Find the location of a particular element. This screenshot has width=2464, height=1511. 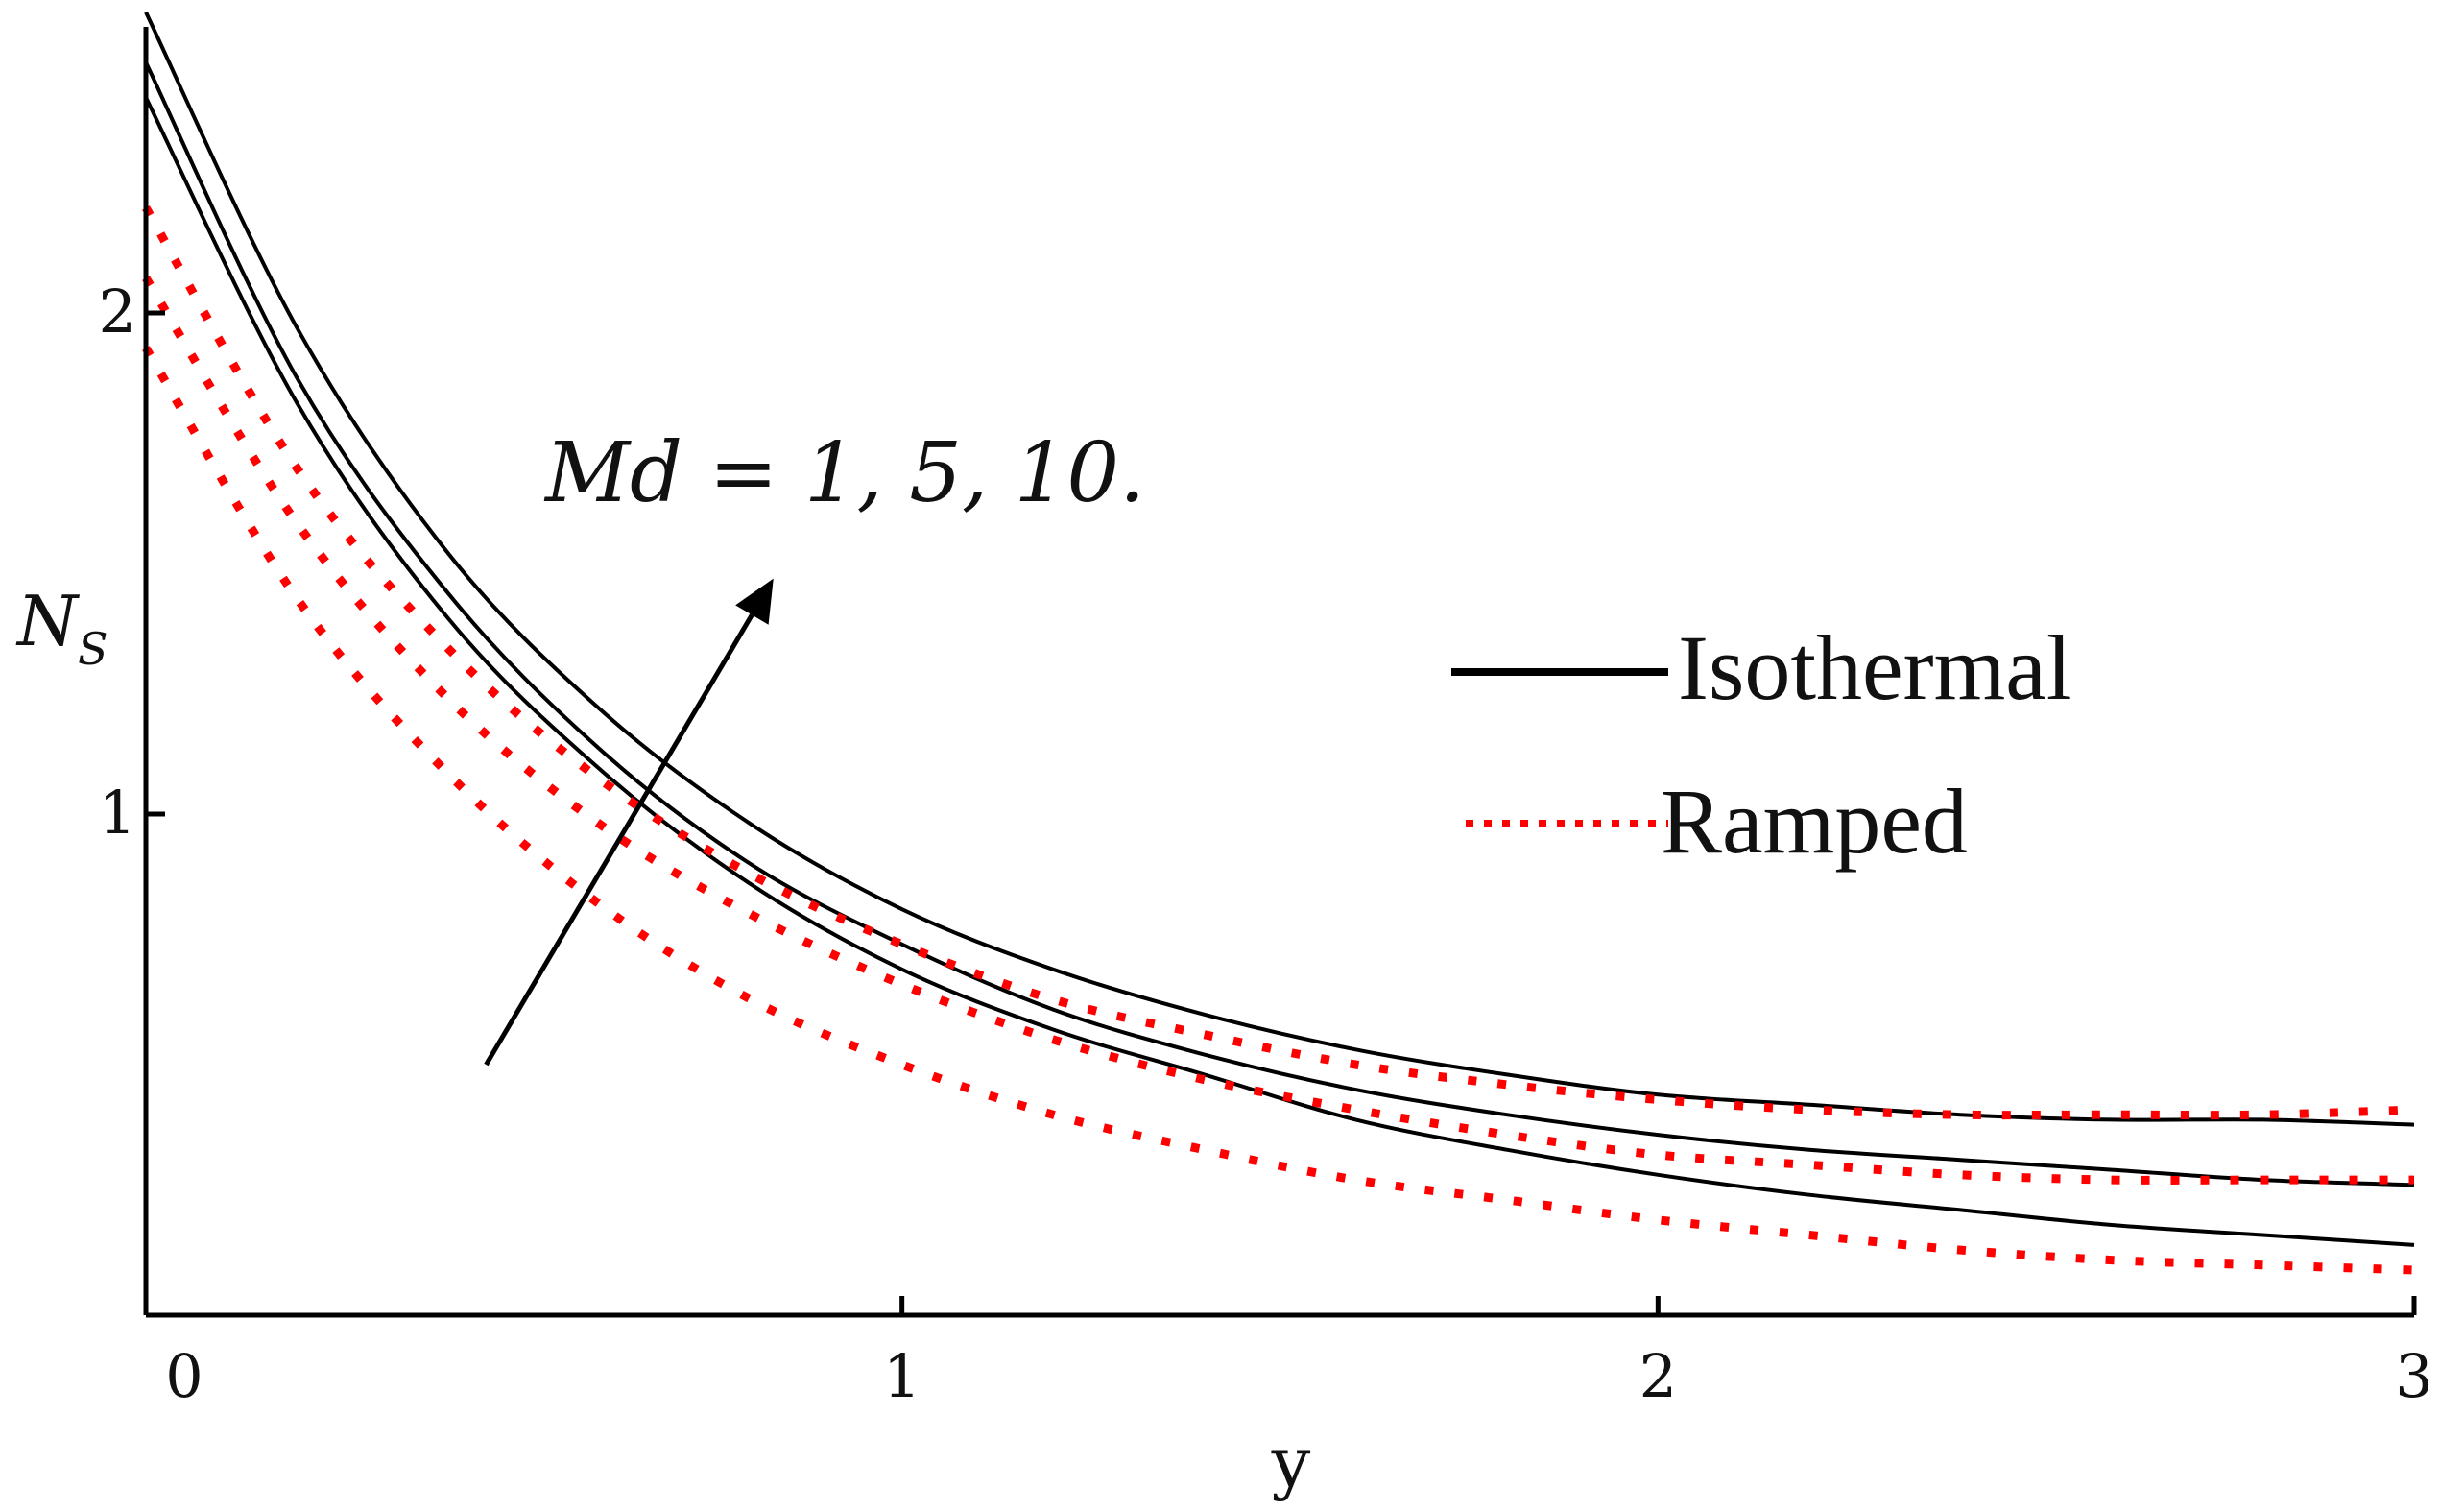

x-tick-label-1: 1 is located at coordinates (902, 1376).